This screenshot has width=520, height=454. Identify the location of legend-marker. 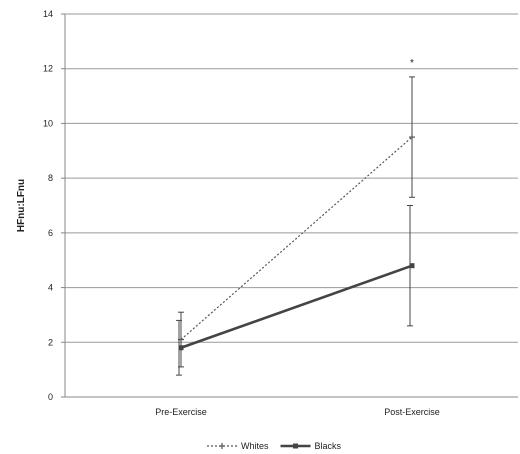
(296, 446).